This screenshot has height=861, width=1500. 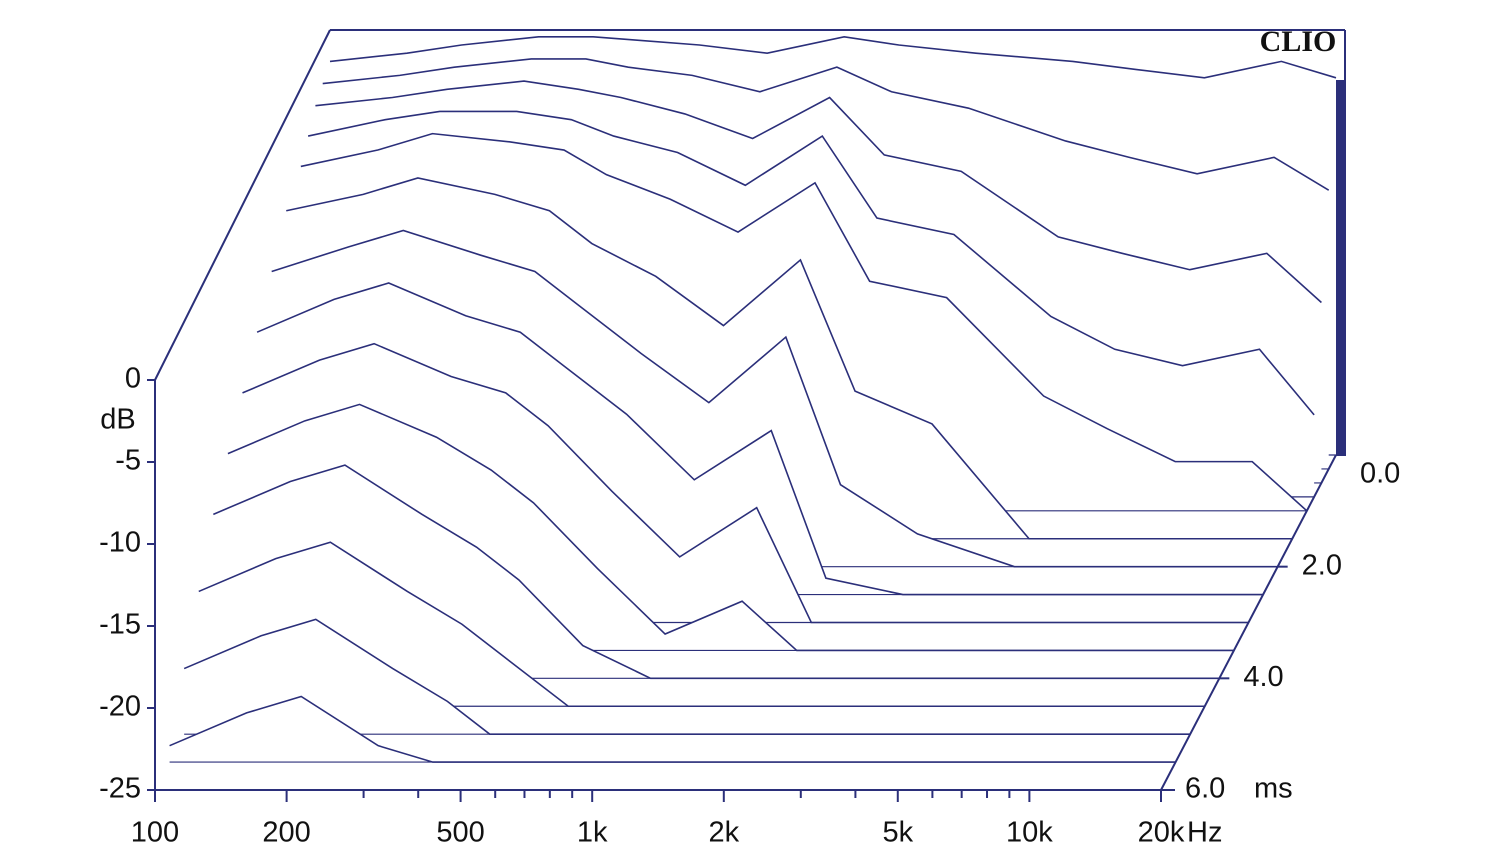 I want to click on z-unit: ms, so click(x=1273, y=789).